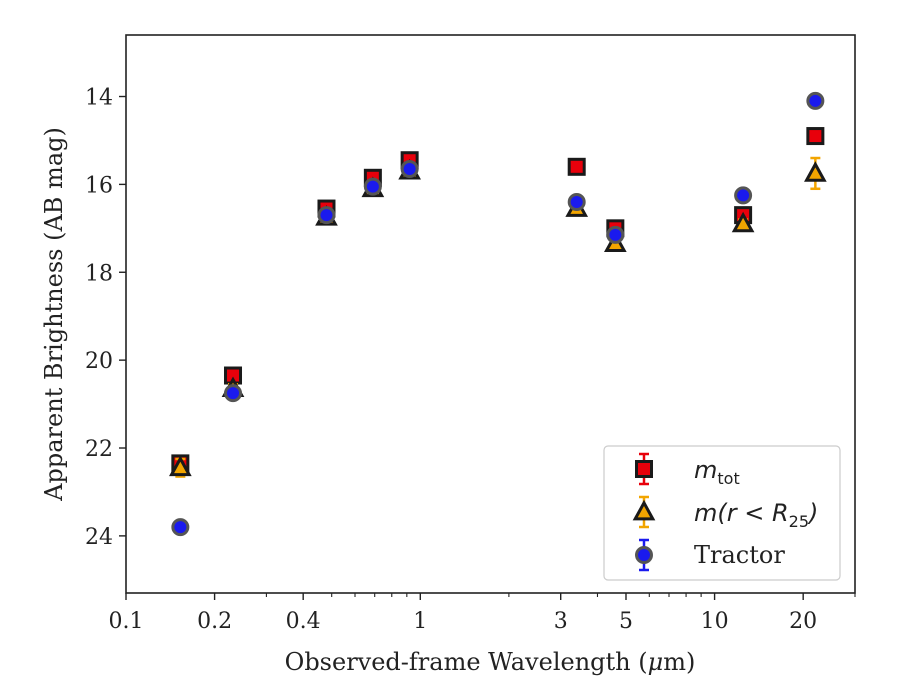  Describe the element at coordinates (99, 273) in the screenshot. I see `y-tick-label: 18` at that location.